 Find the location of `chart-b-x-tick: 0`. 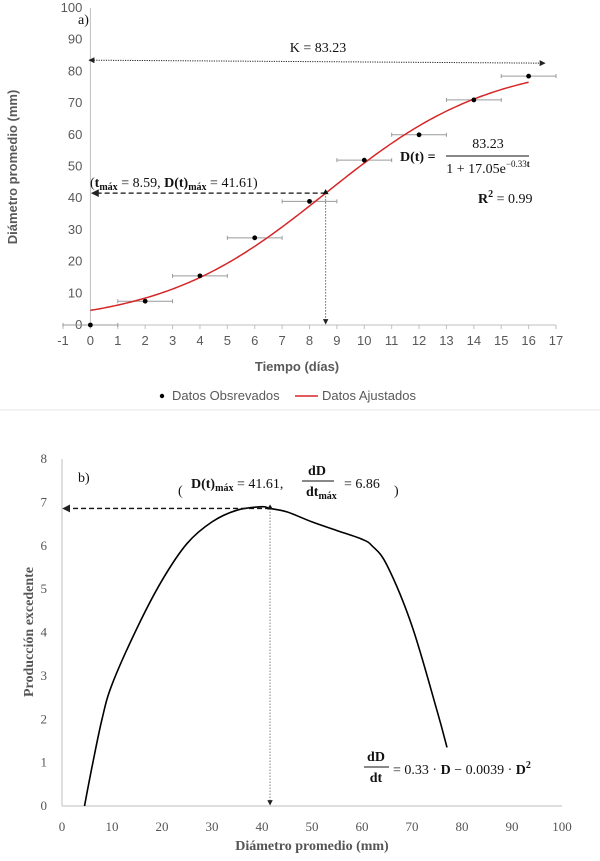

chart-b-x-tick: 0 is located at coordinates (62, 826).